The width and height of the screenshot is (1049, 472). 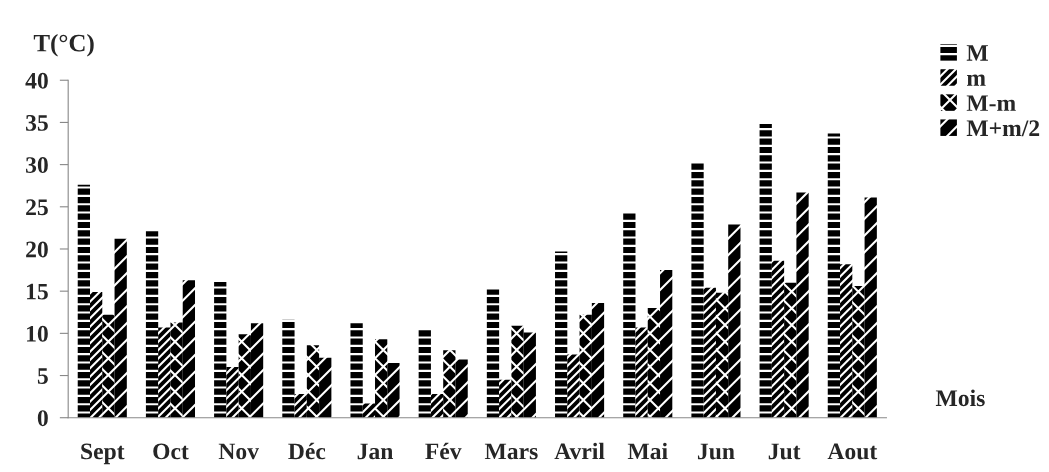 What do you see at coordinates (42, 418) in the screenshot?
I see `y-tick-label: 0` at bounding box center [42, 418].